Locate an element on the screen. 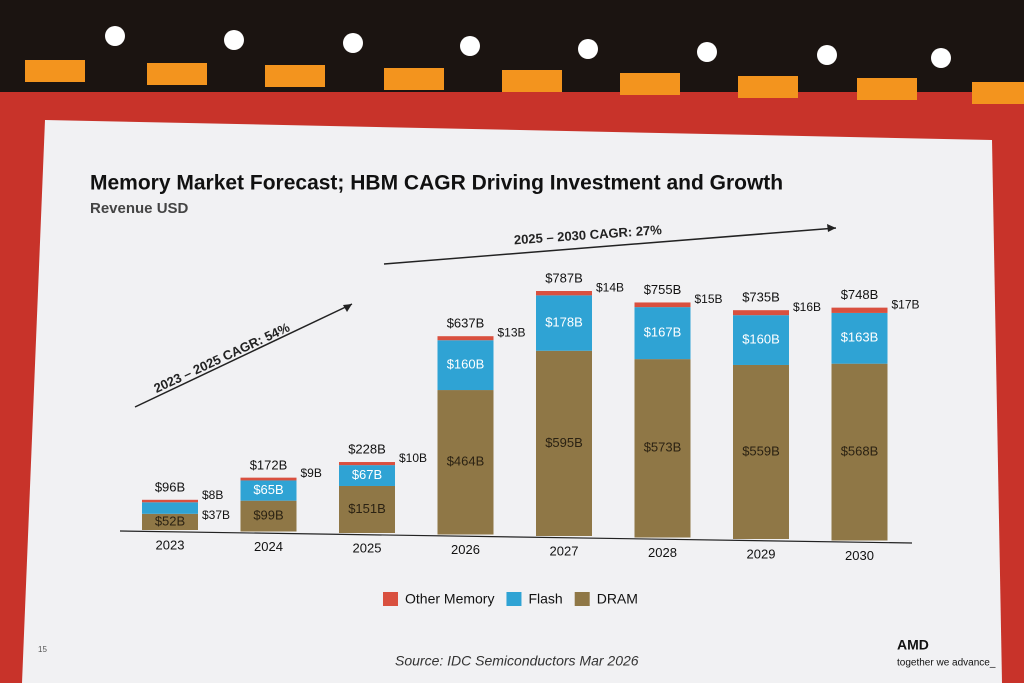  data-label: $568B is located at coordinates (860, 451).